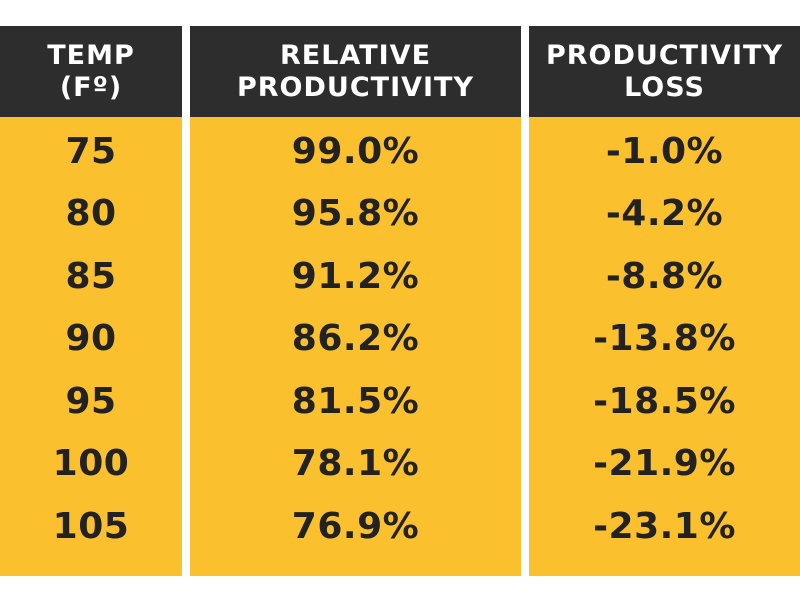  I want to click on header-relative-line-1: RELATIVE, so click(355, 55).